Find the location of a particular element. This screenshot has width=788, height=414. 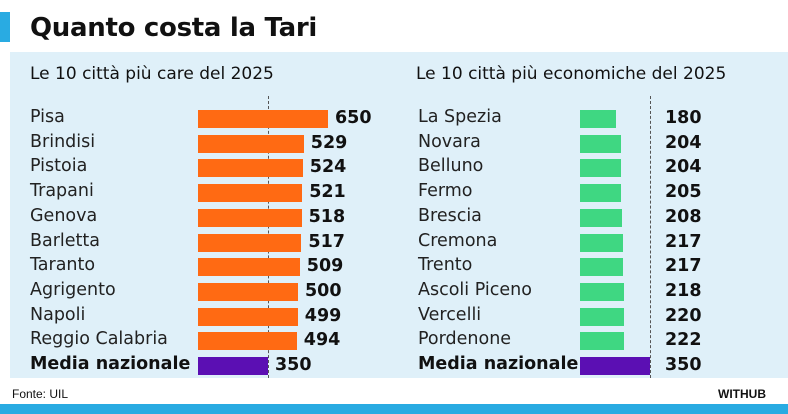

value-label: 517 is located at coordinates (326, 241).